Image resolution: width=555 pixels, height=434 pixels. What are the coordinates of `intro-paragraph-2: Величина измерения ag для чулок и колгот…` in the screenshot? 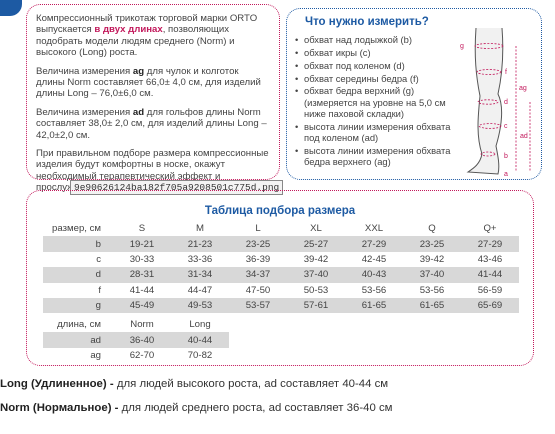 It's located at (148, 82).